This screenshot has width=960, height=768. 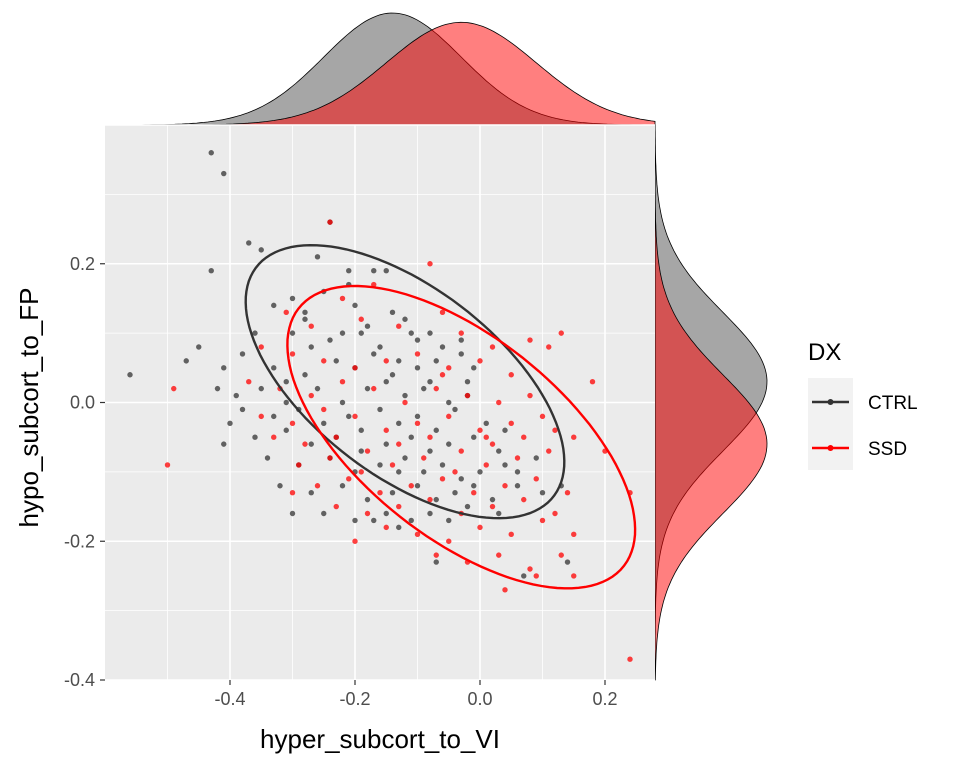 What do you see at coordinates (354, 699) in the screenshot?
I see `x-tick-label: -0.2` at bounding box center [354, 699].